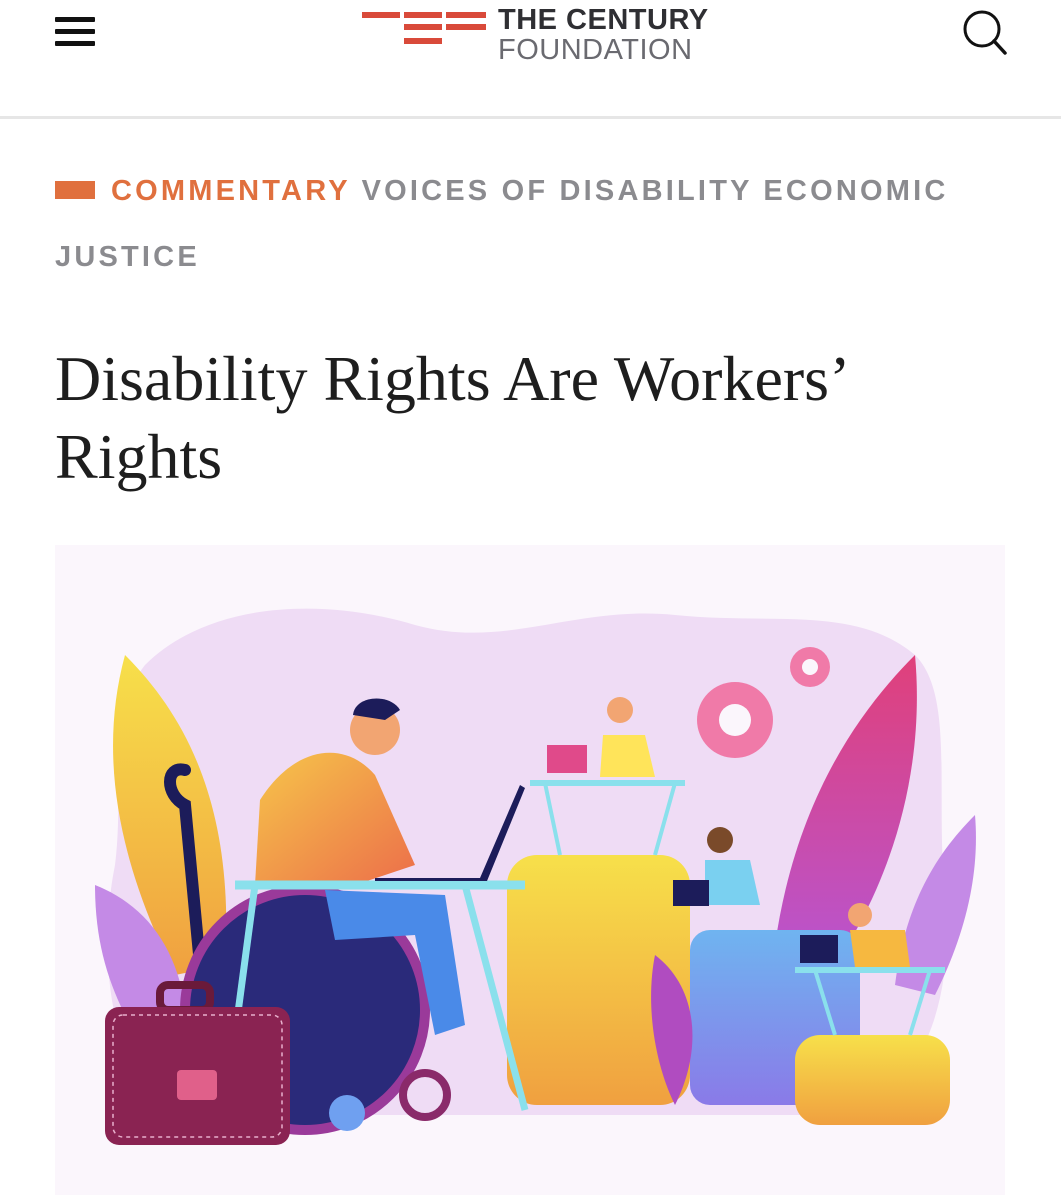 The width and height of the screenshot is (1061, 1200). Describe the element at coordinates (603, 20) in the screenshot. I see `logo-line: THE CENTURY` at that location.